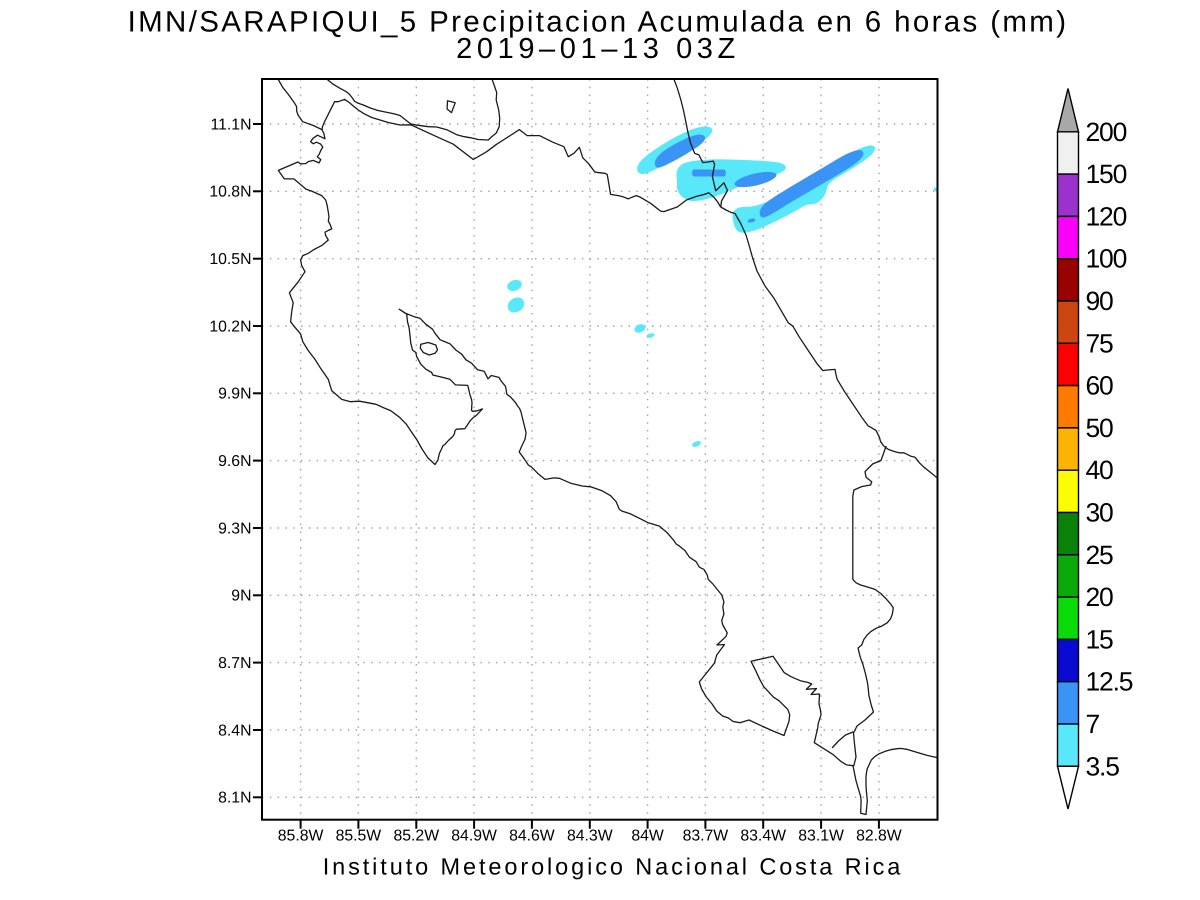 Image resolution: width=1200 pixels, height=900 pixels. I want to click on svg-text: 84.3W, so click(590, 836).